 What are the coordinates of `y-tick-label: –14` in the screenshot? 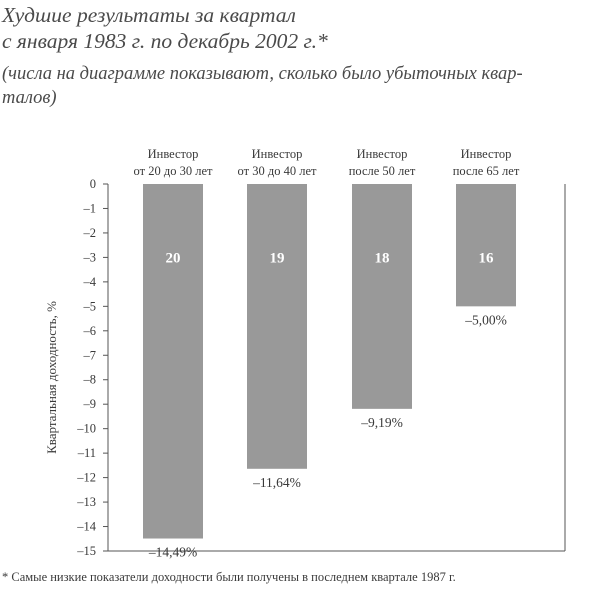 It's located at (86, 527).